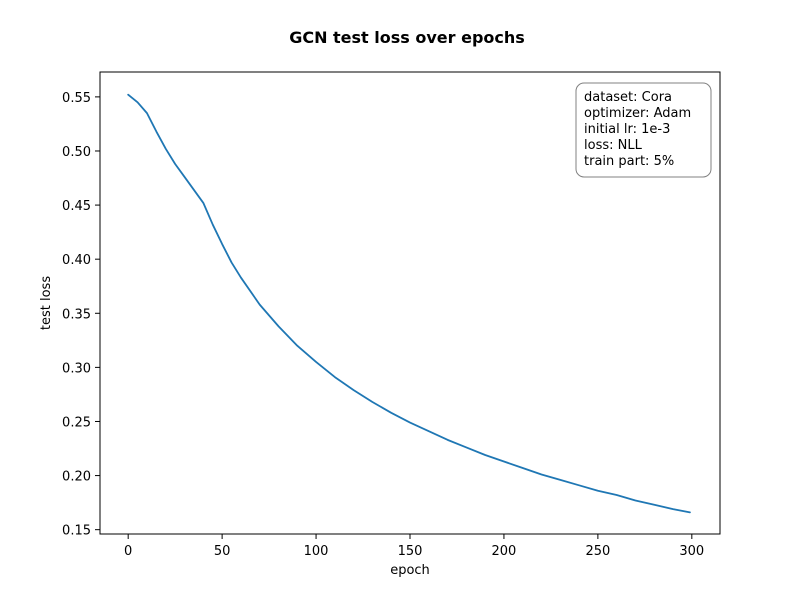 The height and width of the screenshot is (600, 800). Describe the element at coordinates (76, 152) in the screenshot. I see `y-tick-label: 0.50` at that location.